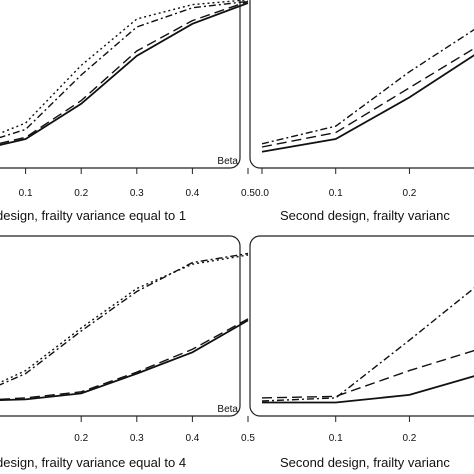 Image resolution: width=474 pixels, height=474 pixels. Describe the element at coordinates (93, 462) in the screenshot. I see `axis-caption: design, frailty variance equal to 4` at that location.